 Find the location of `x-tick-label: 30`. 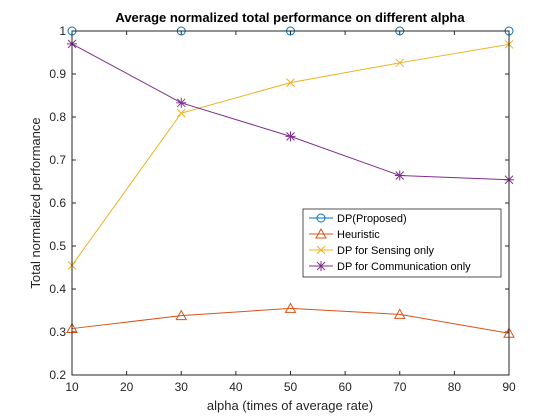

x-tick-label: 30 is located at coordinates (182, 387).